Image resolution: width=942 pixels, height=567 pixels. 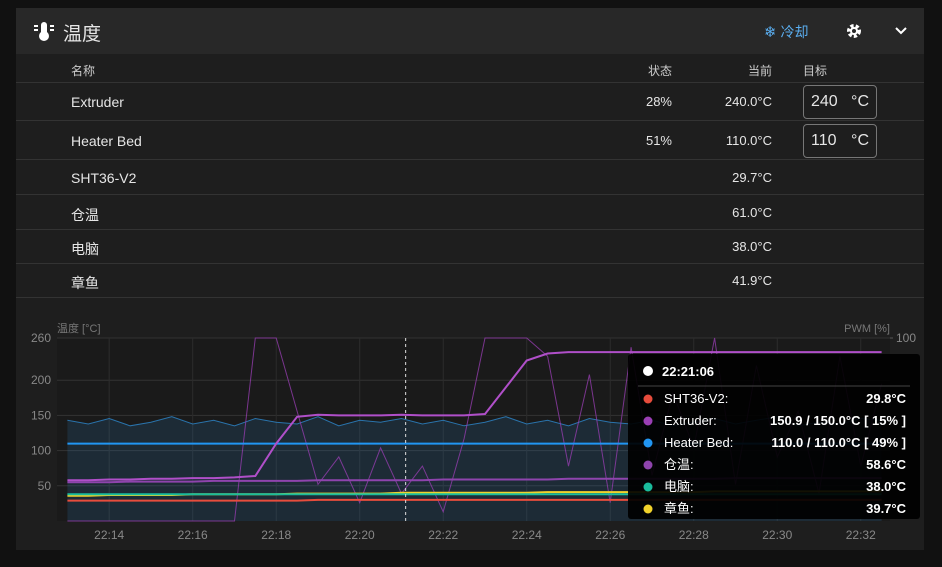 What do you see at coordinates (752, 212) in the screenshot?
I see `sensor-current: 61.0°C` at bounding box center [752, 212].